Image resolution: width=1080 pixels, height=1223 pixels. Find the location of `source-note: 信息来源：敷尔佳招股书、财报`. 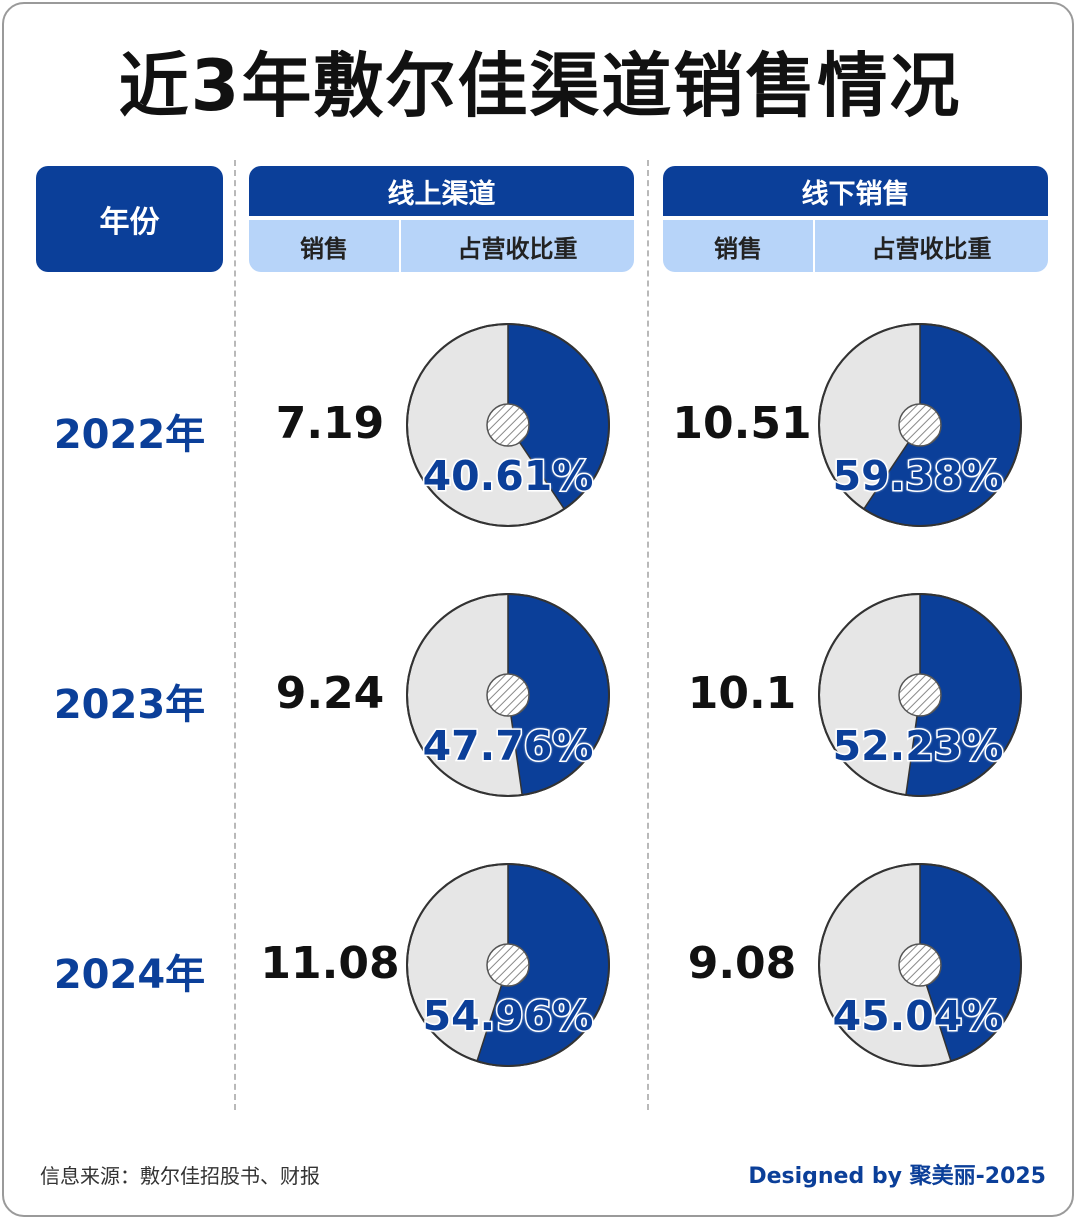

source-note: 信息来源：敷尔佳招股书、财报 is located at coordinates (180, 1176).